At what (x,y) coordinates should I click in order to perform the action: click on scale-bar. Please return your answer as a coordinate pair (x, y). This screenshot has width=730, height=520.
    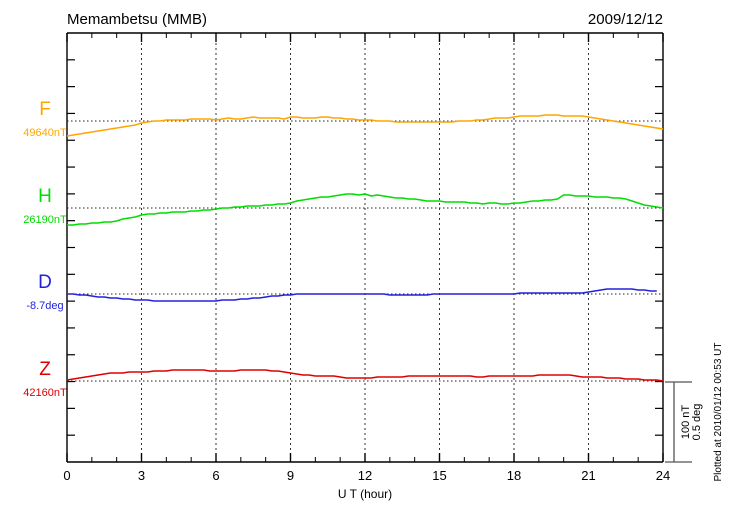
    Looking at the image, I should click on (678, 422).